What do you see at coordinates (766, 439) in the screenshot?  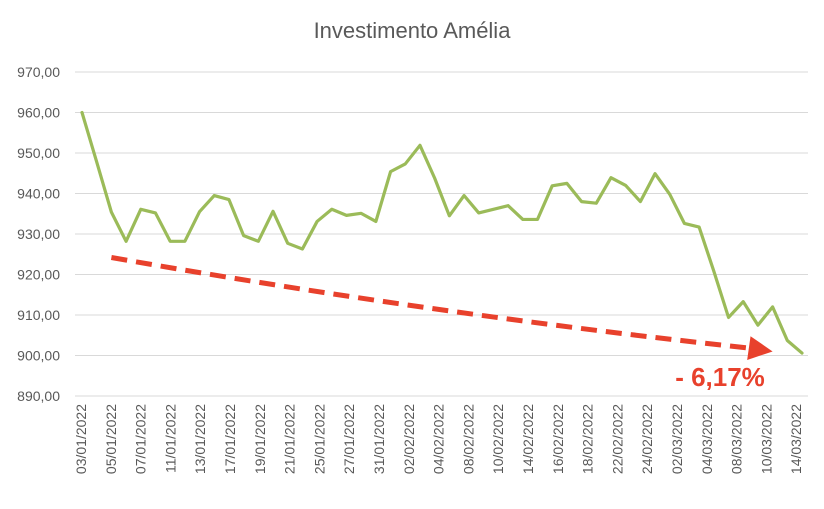 I see `x-tick-label: 10/03/2022` at bounding box center [766, 439].